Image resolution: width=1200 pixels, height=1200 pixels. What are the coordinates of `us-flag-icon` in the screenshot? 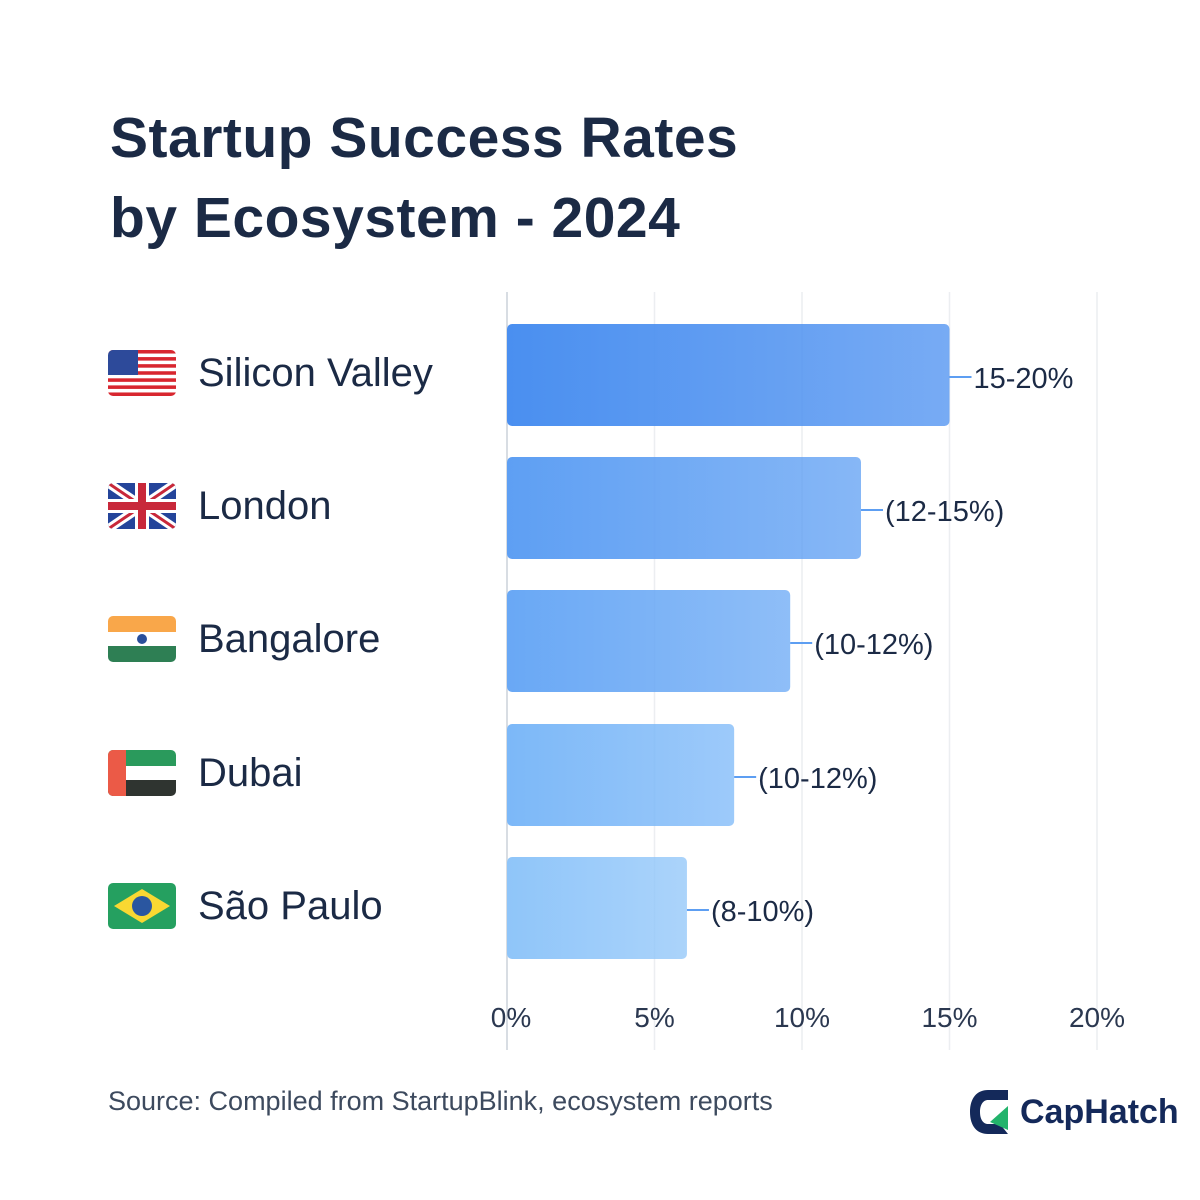 It's located at (153, 373).